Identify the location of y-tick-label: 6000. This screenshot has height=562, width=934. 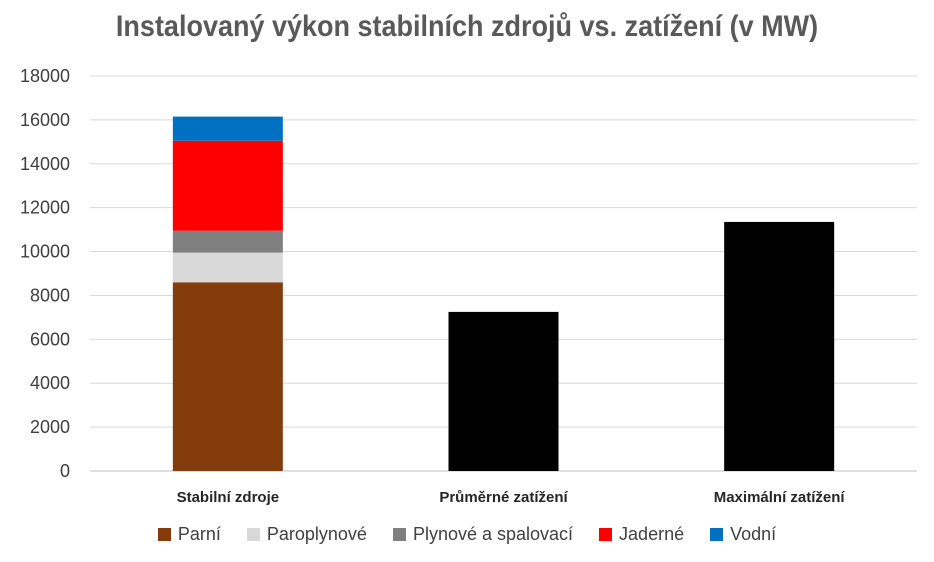
(50, 339).